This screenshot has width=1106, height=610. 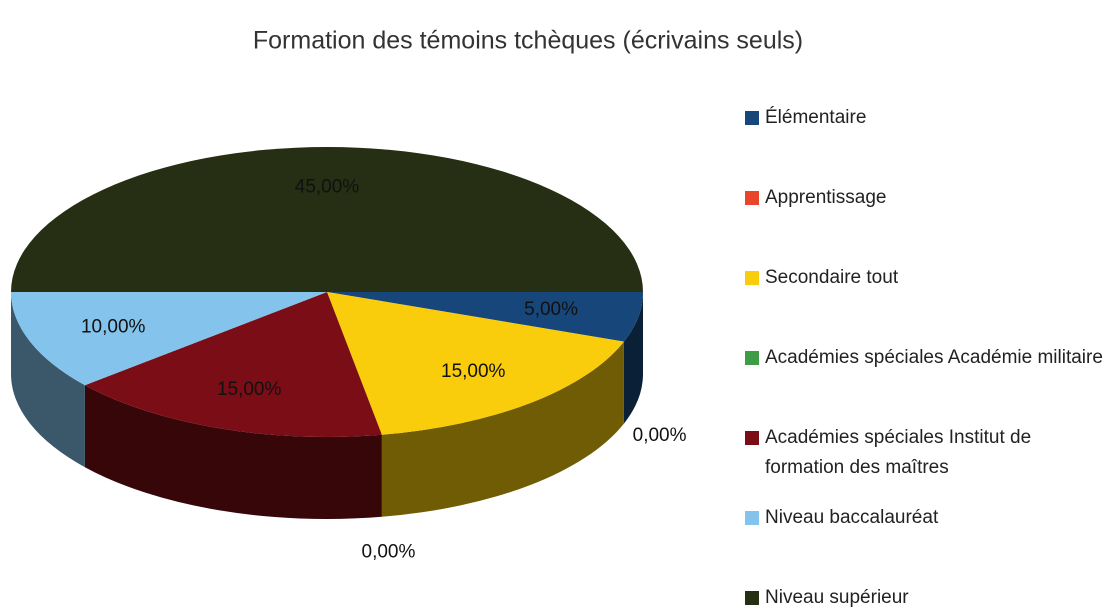 What do you see at coordinates (925, 596) in the screenshot?
I see `legend-item: Niveau supérieur` at bounding box center [925, 596].